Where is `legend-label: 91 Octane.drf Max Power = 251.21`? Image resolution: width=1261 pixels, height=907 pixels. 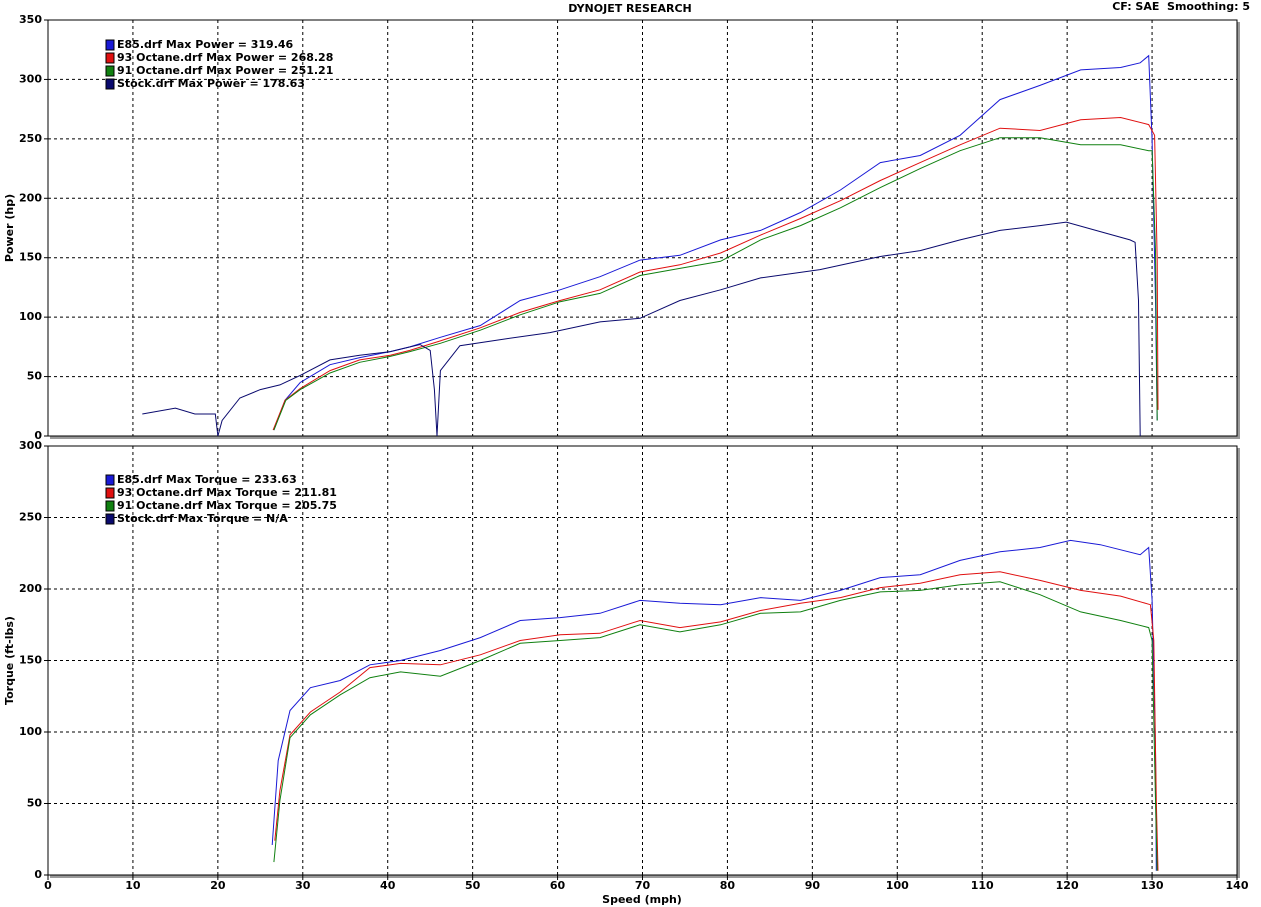
legend-label: 91 Octane.drf Max Power = 251.21 is located at coordinates (225, 70).